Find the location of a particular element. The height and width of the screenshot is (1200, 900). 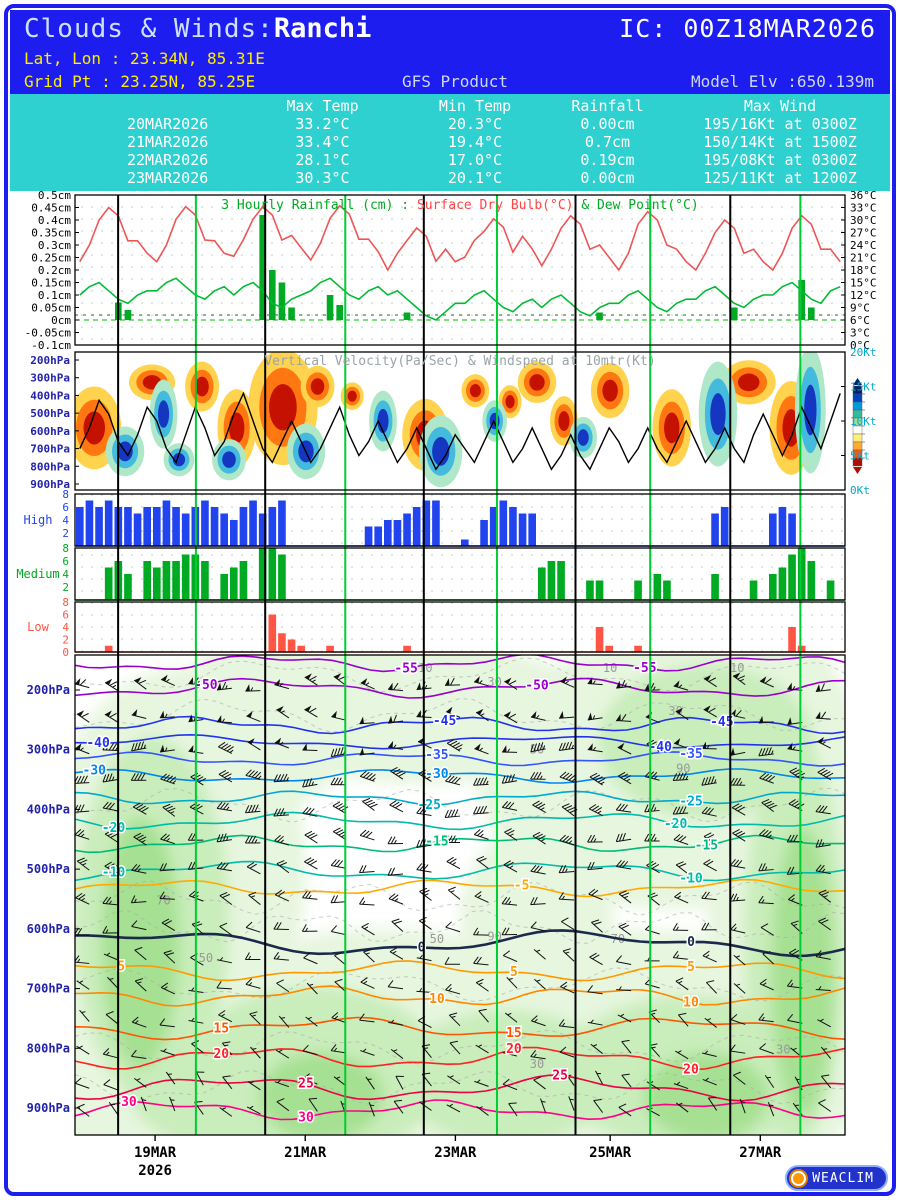

cell-max: 33.2°C is located at coordinates (322, 124).